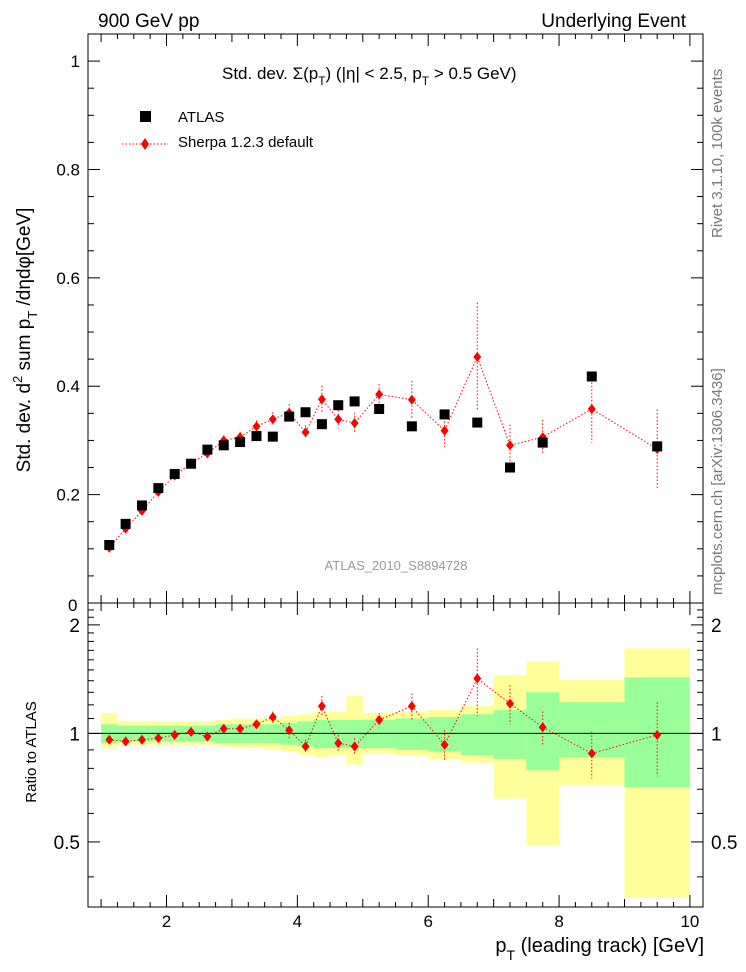  Describe the element at coordinates (68, 278) in the screenshot. I see `main-y-tick-label: 0.6` at that location.